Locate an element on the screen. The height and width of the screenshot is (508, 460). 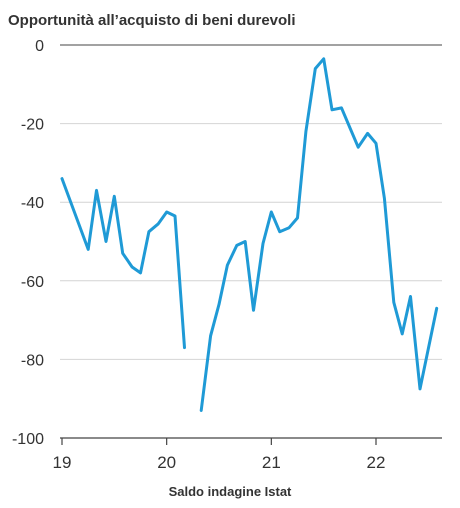
x-axis-label: Saldo indagine Istat is located at coordinates (230, 491).